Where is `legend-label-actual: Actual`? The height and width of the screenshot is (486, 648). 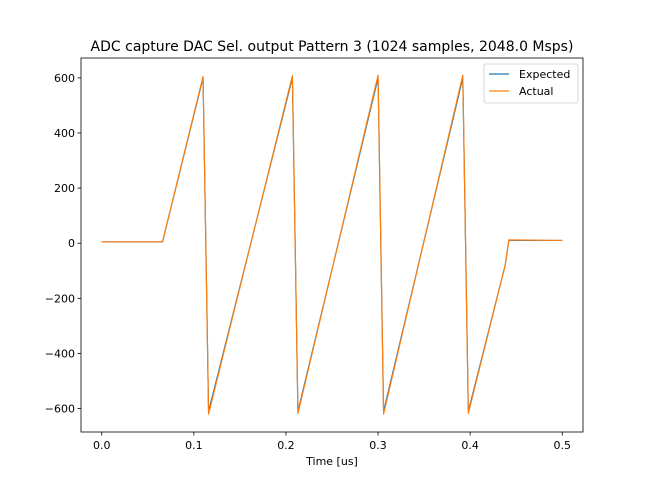
legend-label-actual: Actual is located at coordinates (536, 91).